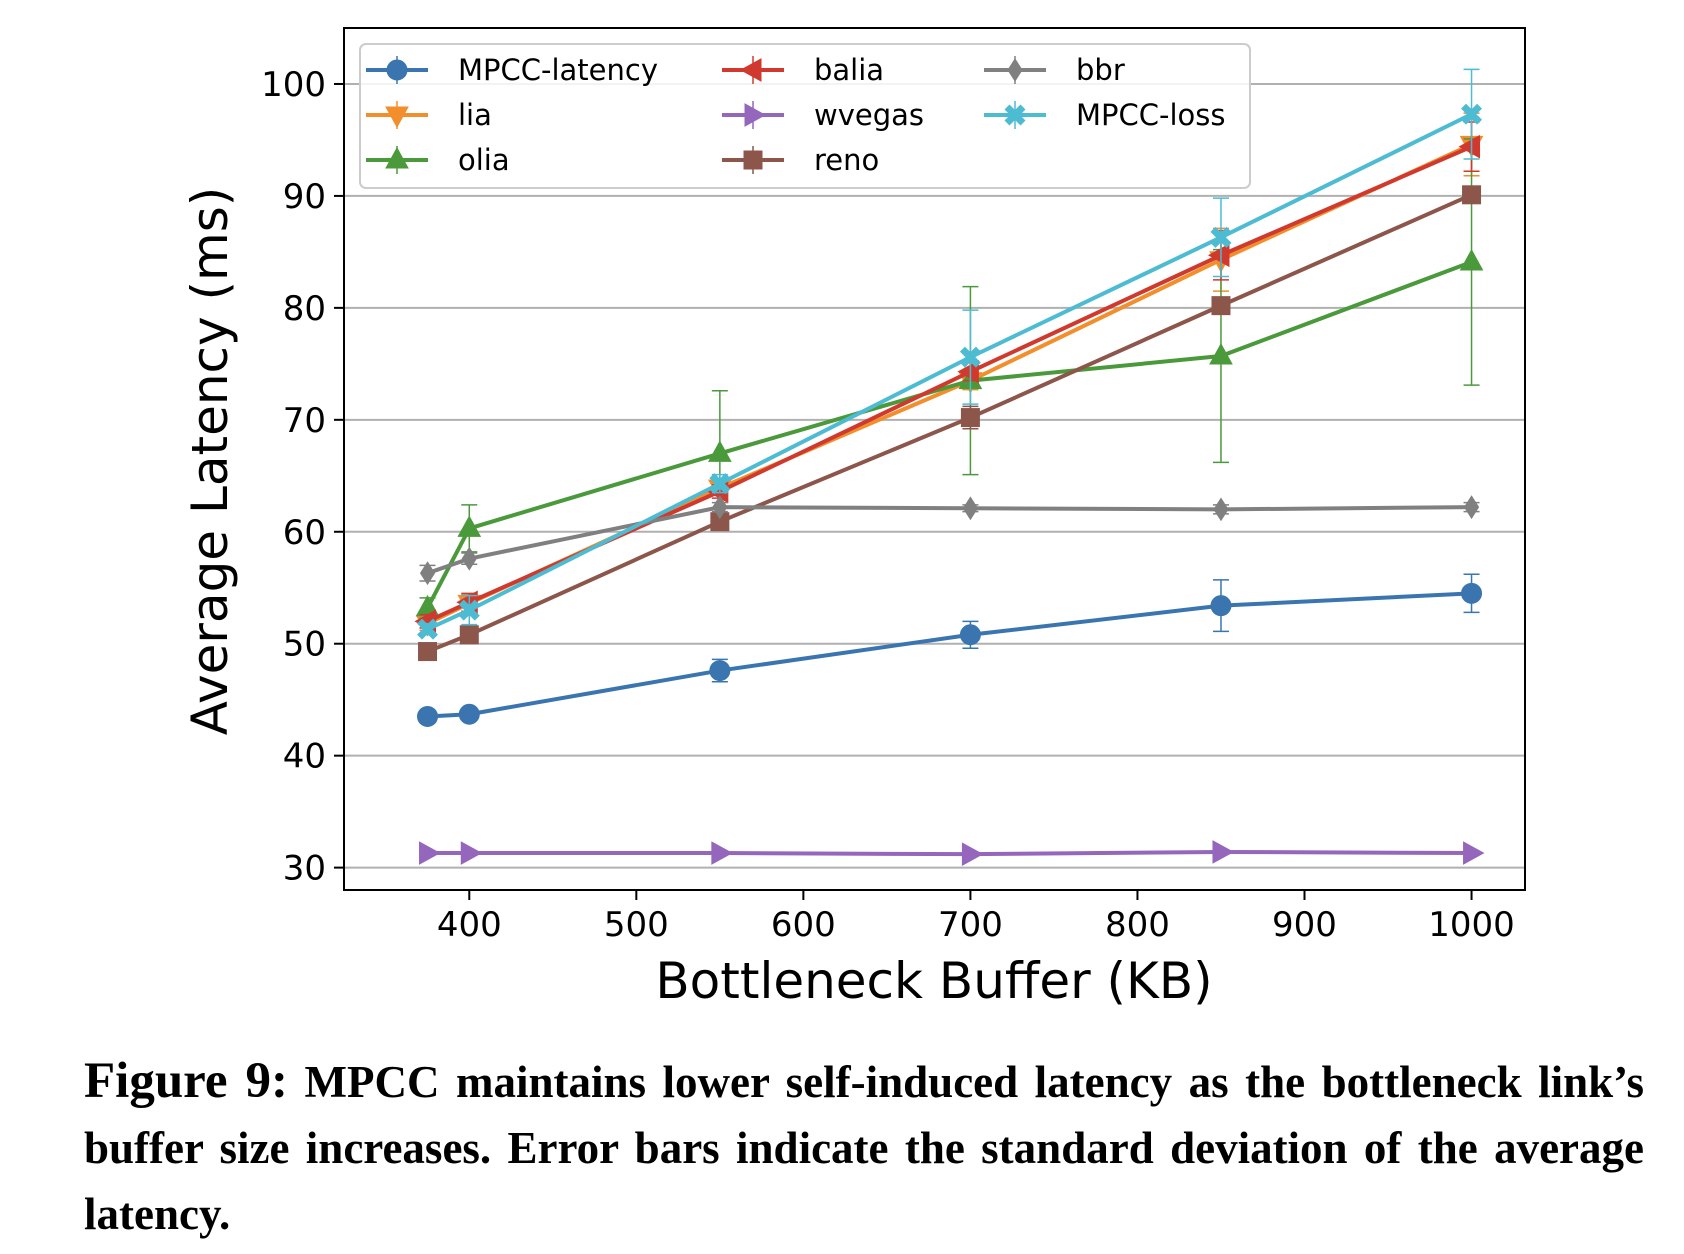 The image size is (1684, 1254). I want to click on x-tick-label: 700, so click(970, 925).